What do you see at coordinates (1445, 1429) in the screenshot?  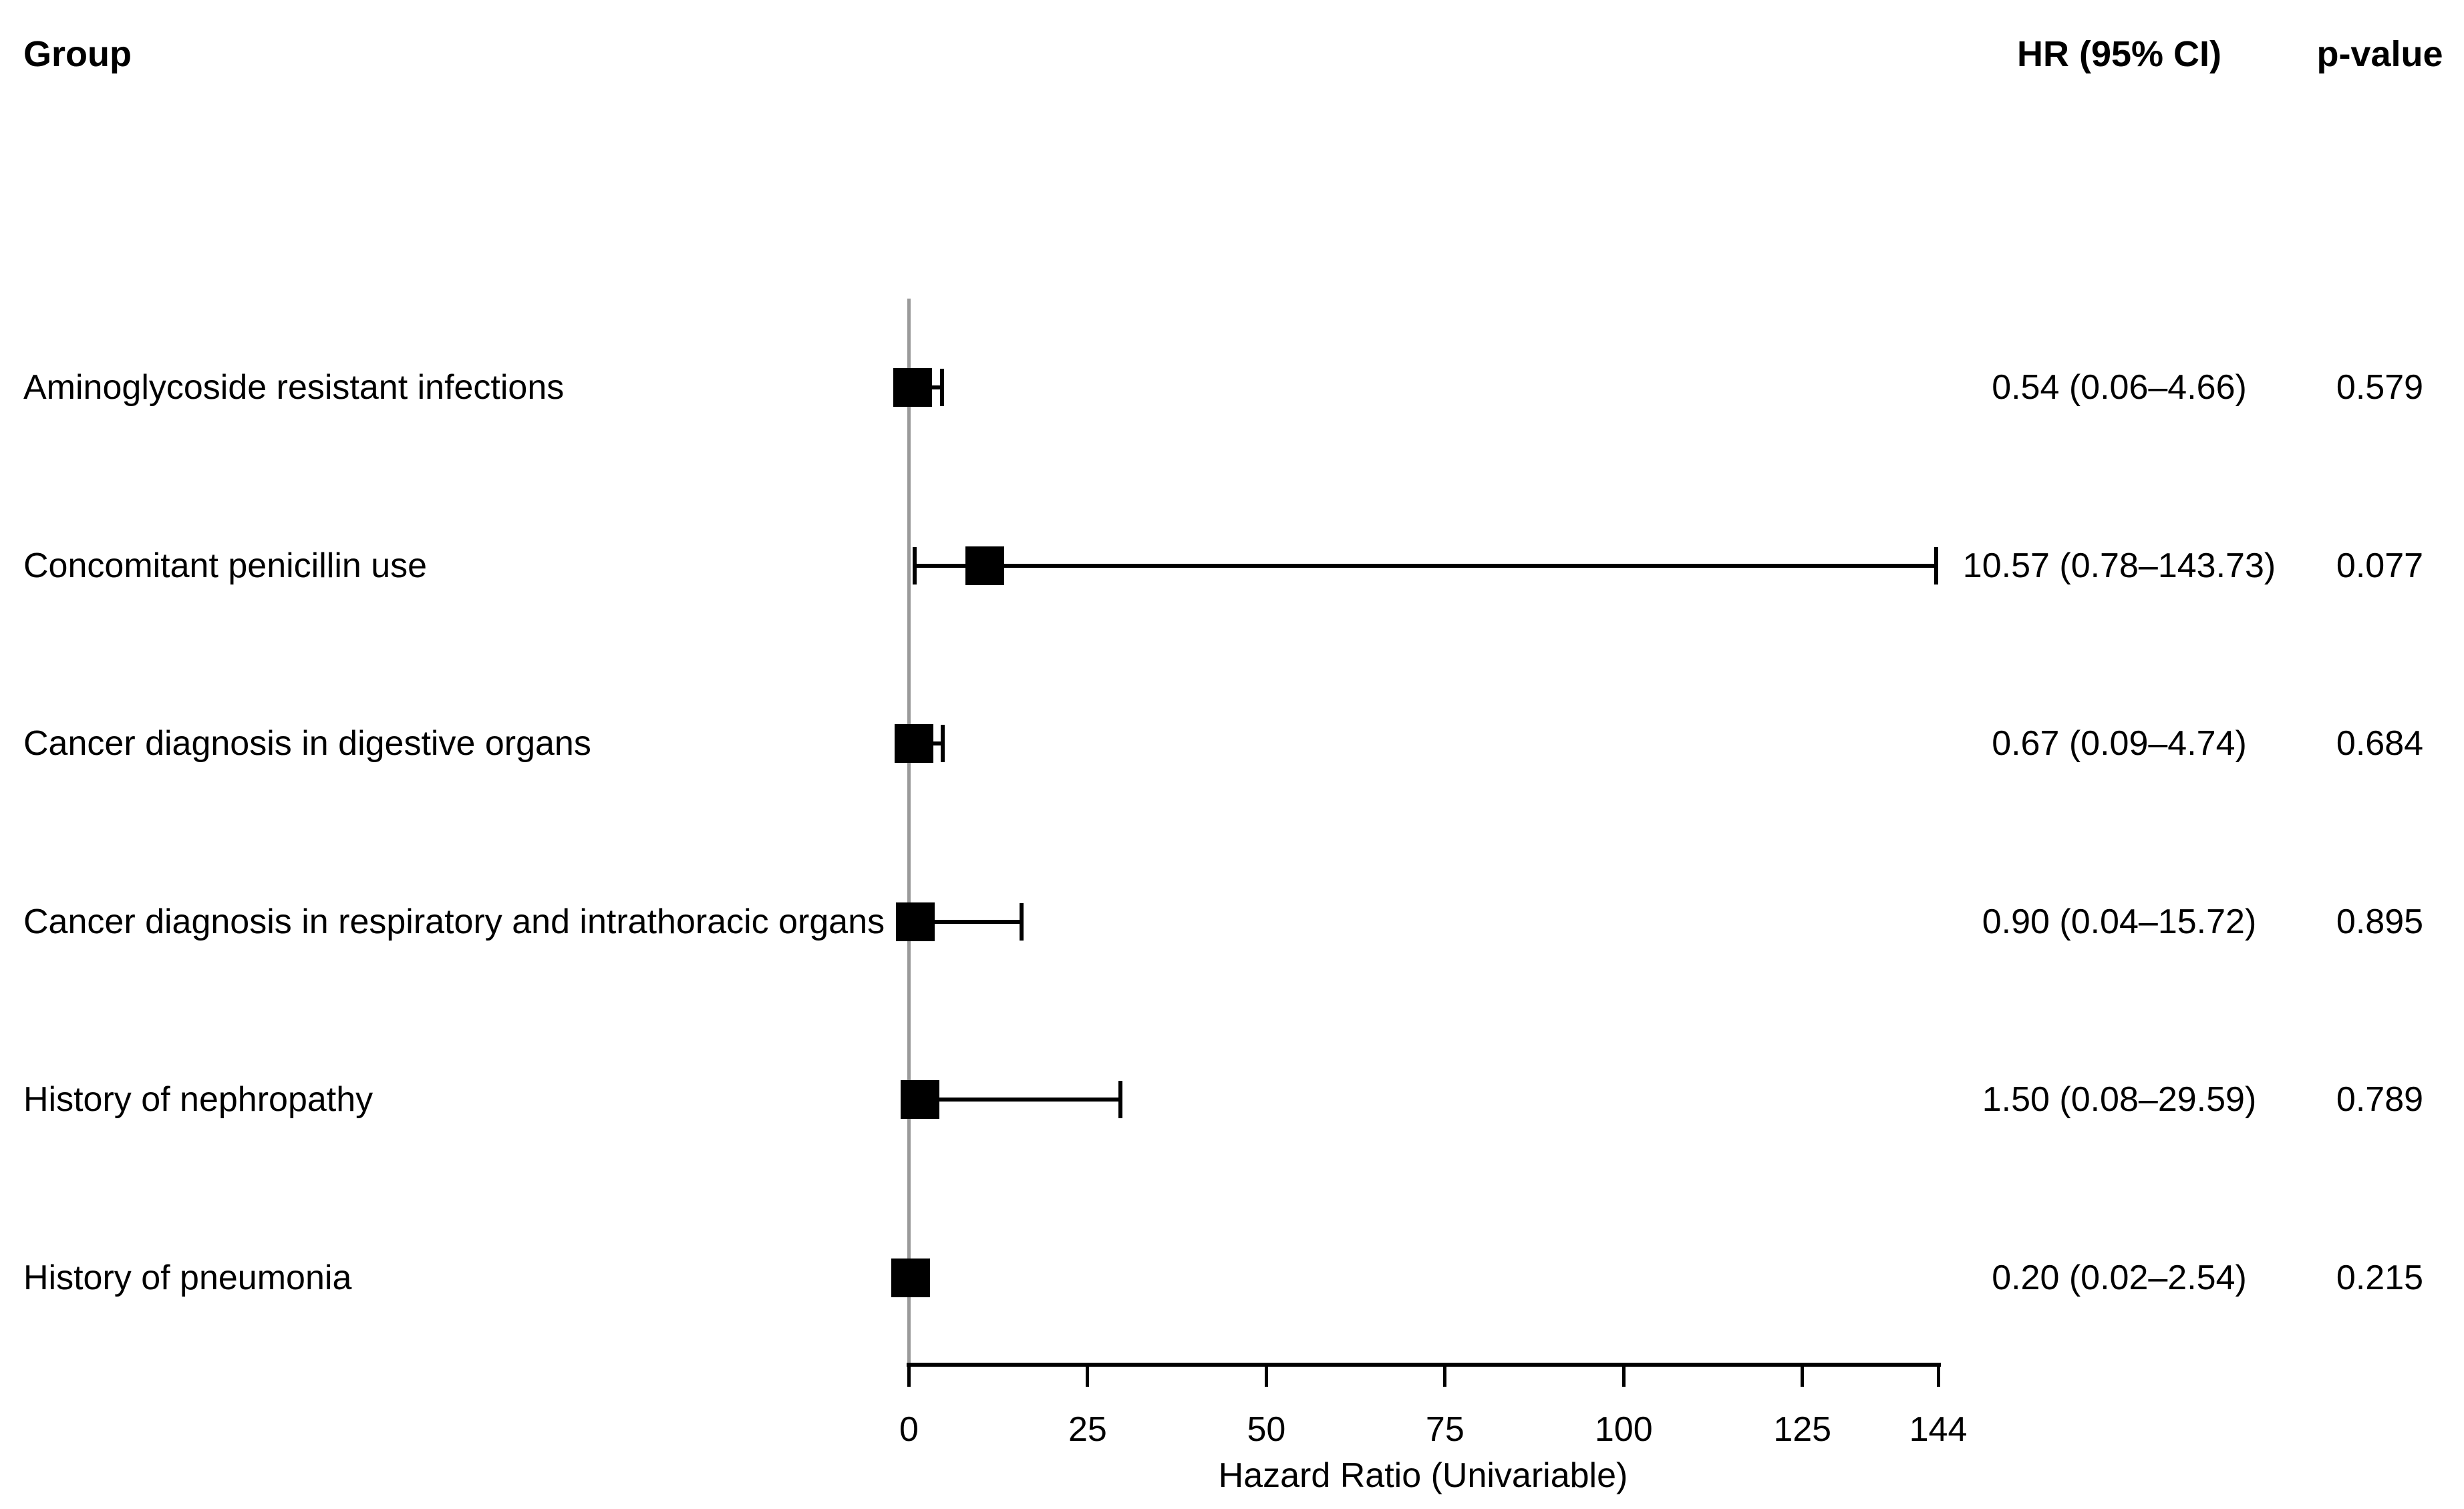 I see `x-axis-tick-label: 75` at bounding box center [1445, 1429].